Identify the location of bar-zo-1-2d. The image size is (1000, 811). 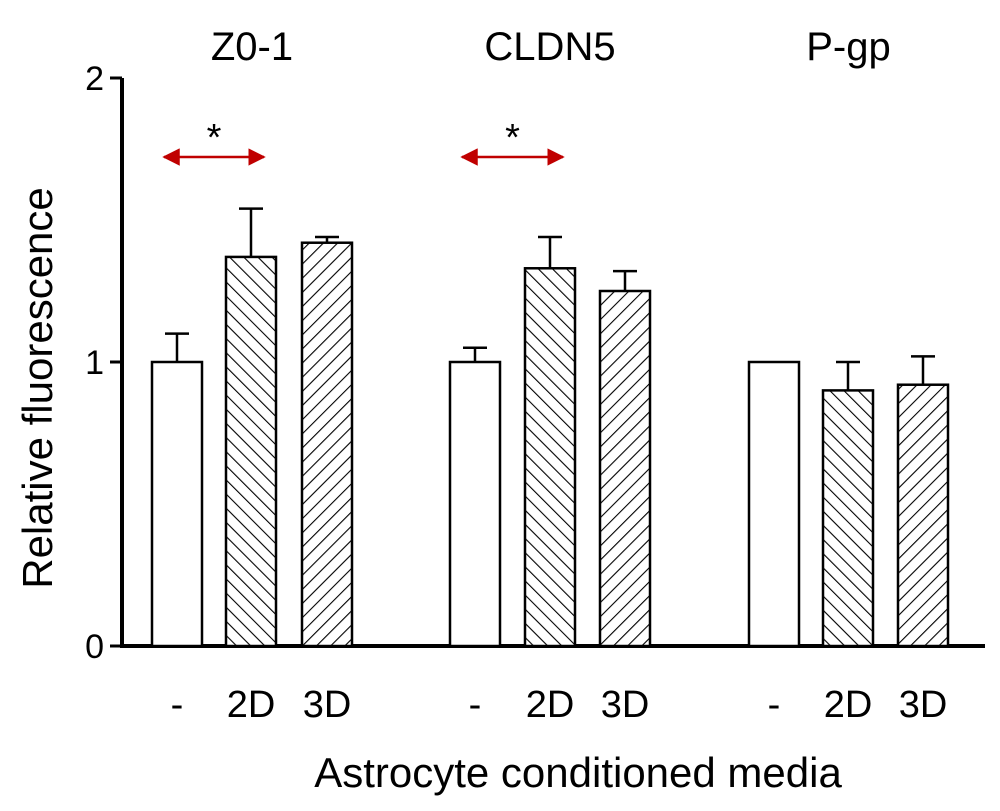
(251, 451).